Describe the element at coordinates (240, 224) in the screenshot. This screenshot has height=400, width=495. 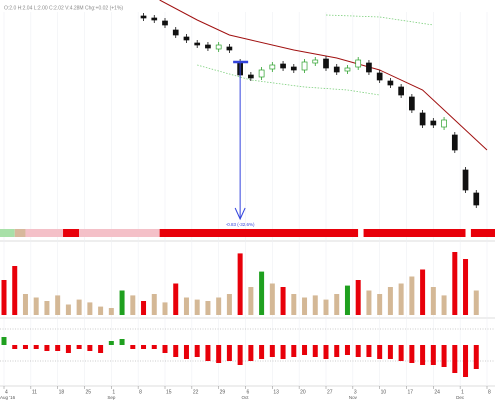
I see `measure-label: -0.83 (-32.6%)` at that location.